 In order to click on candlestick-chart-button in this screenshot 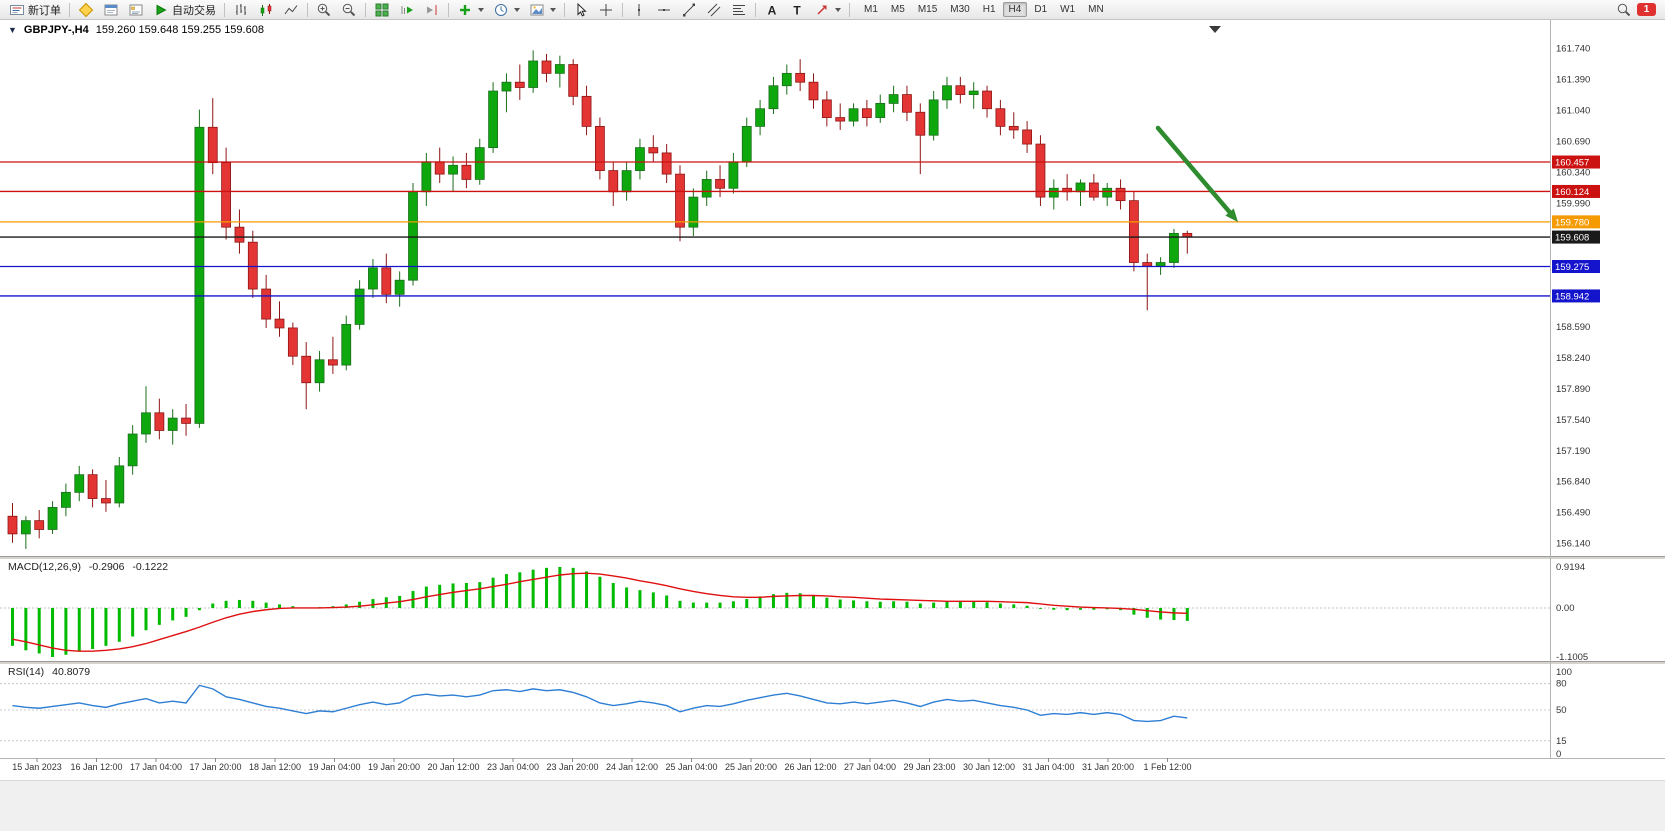, I will do `click(266, 10)`.